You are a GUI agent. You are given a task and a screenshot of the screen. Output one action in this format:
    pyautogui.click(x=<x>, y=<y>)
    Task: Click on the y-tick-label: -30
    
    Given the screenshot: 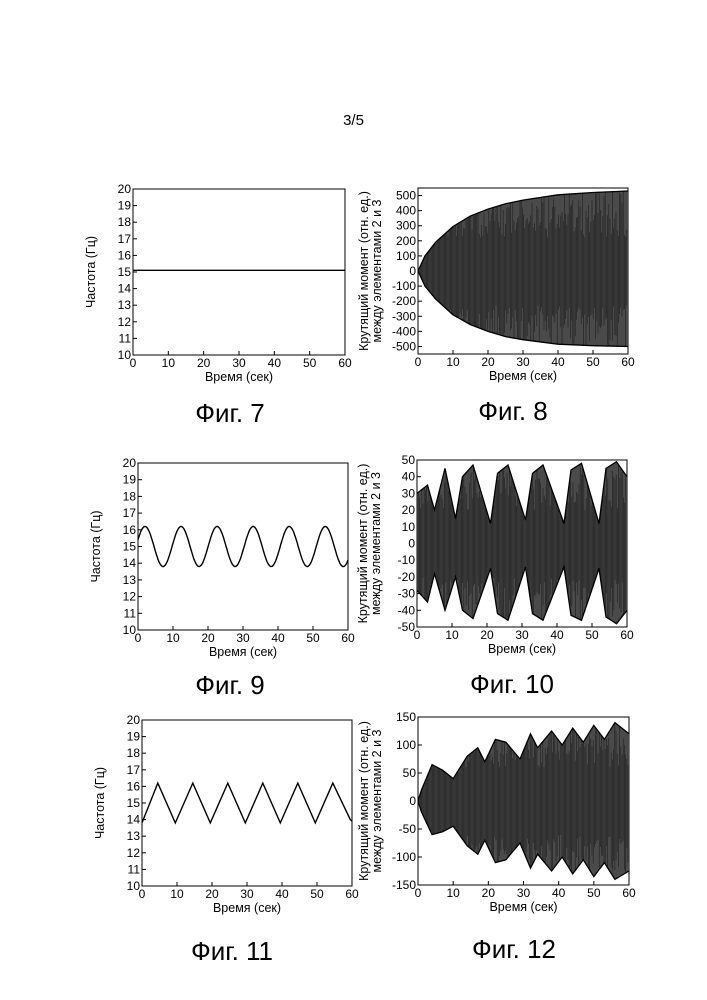 What is the action you would take?
    pyautogui.click(x=407, y=594)
    